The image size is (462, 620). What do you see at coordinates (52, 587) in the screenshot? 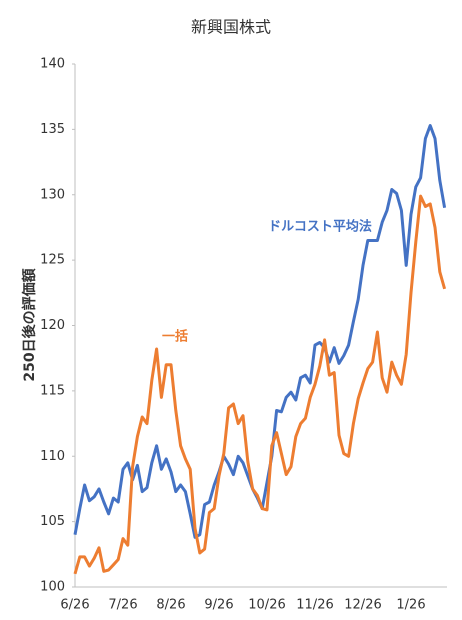
I see `y-tick-label: 100` at bounding box center [52, 587].